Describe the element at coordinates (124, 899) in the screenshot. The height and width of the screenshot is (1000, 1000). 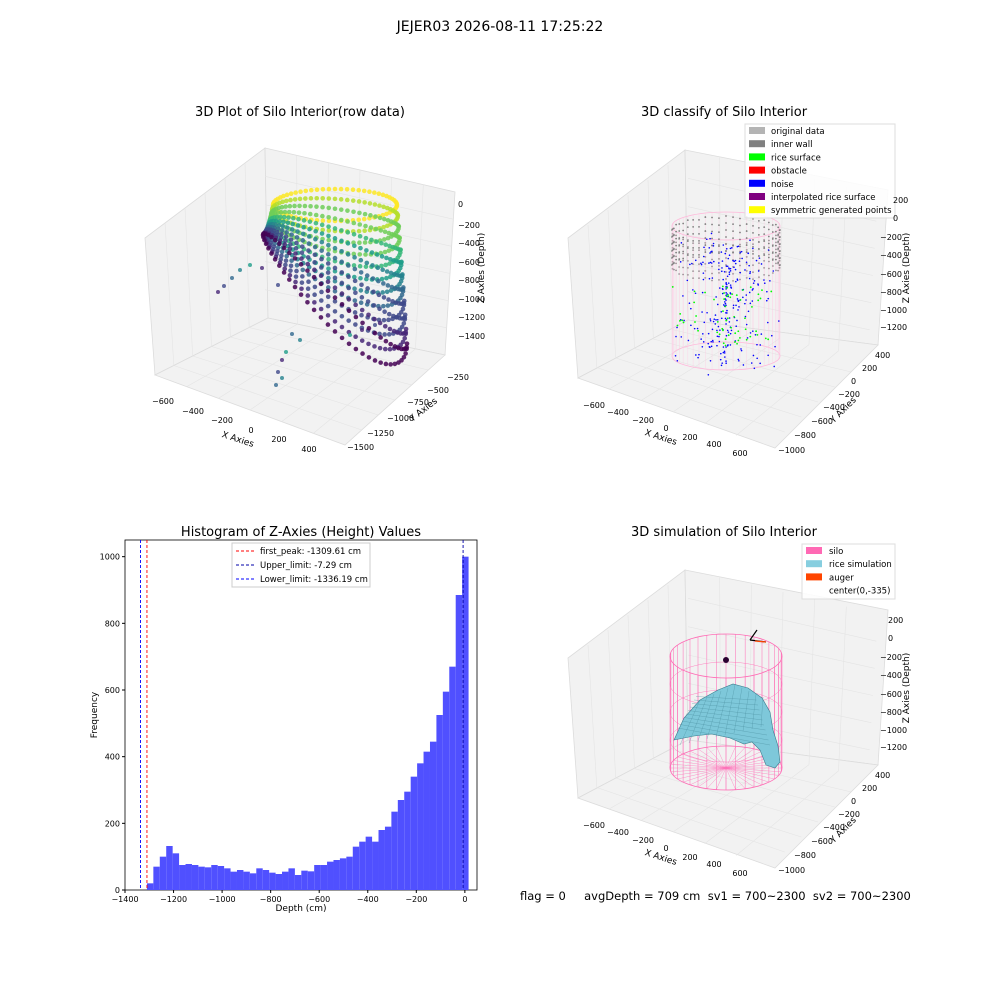
I see `x-tick-label: −1400` at that location.